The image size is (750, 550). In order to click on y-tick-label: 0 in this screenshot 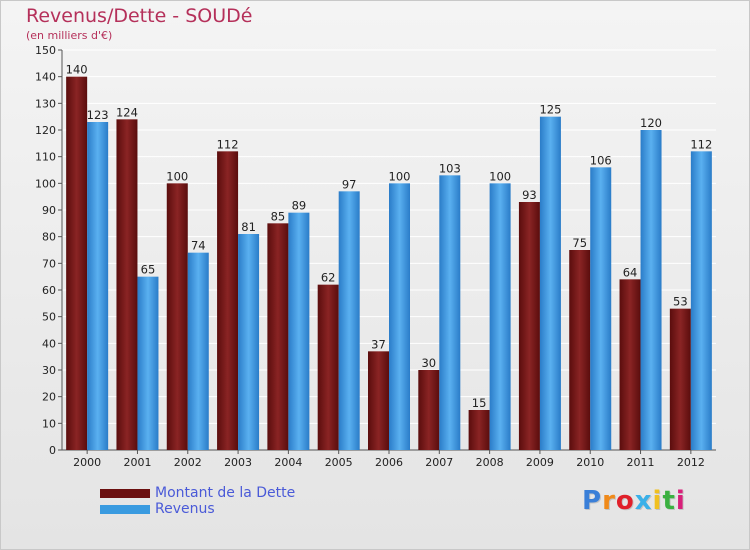, I will do `click(52, 450)`.